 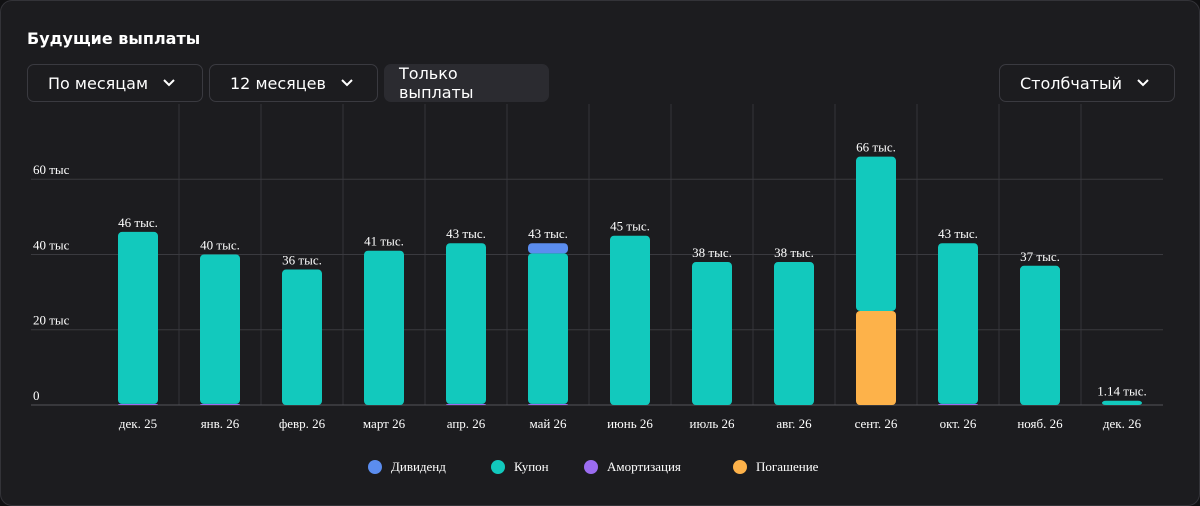 I want to click on label: 12 месяцев, so click(x=278, y=83).